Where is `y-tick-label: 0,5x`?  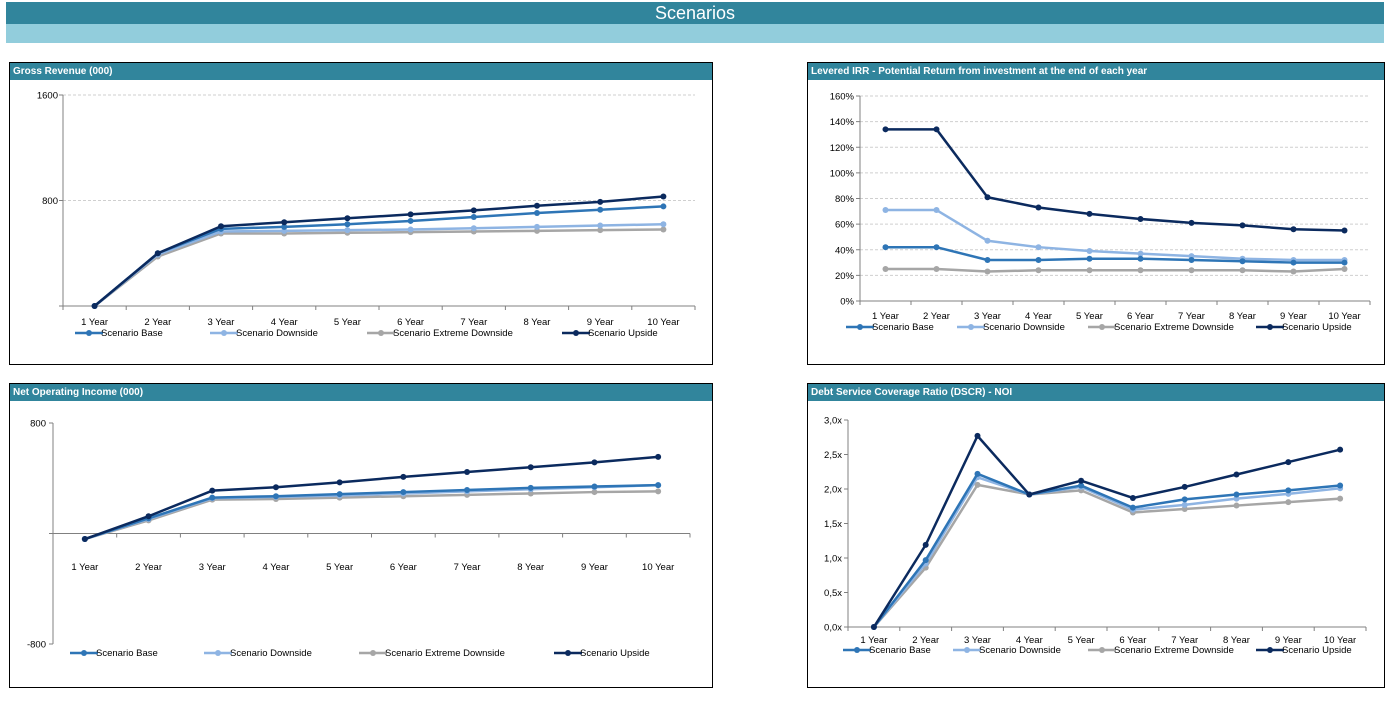 y-tick-label: 0,5x is located at coordinates (833, 593).